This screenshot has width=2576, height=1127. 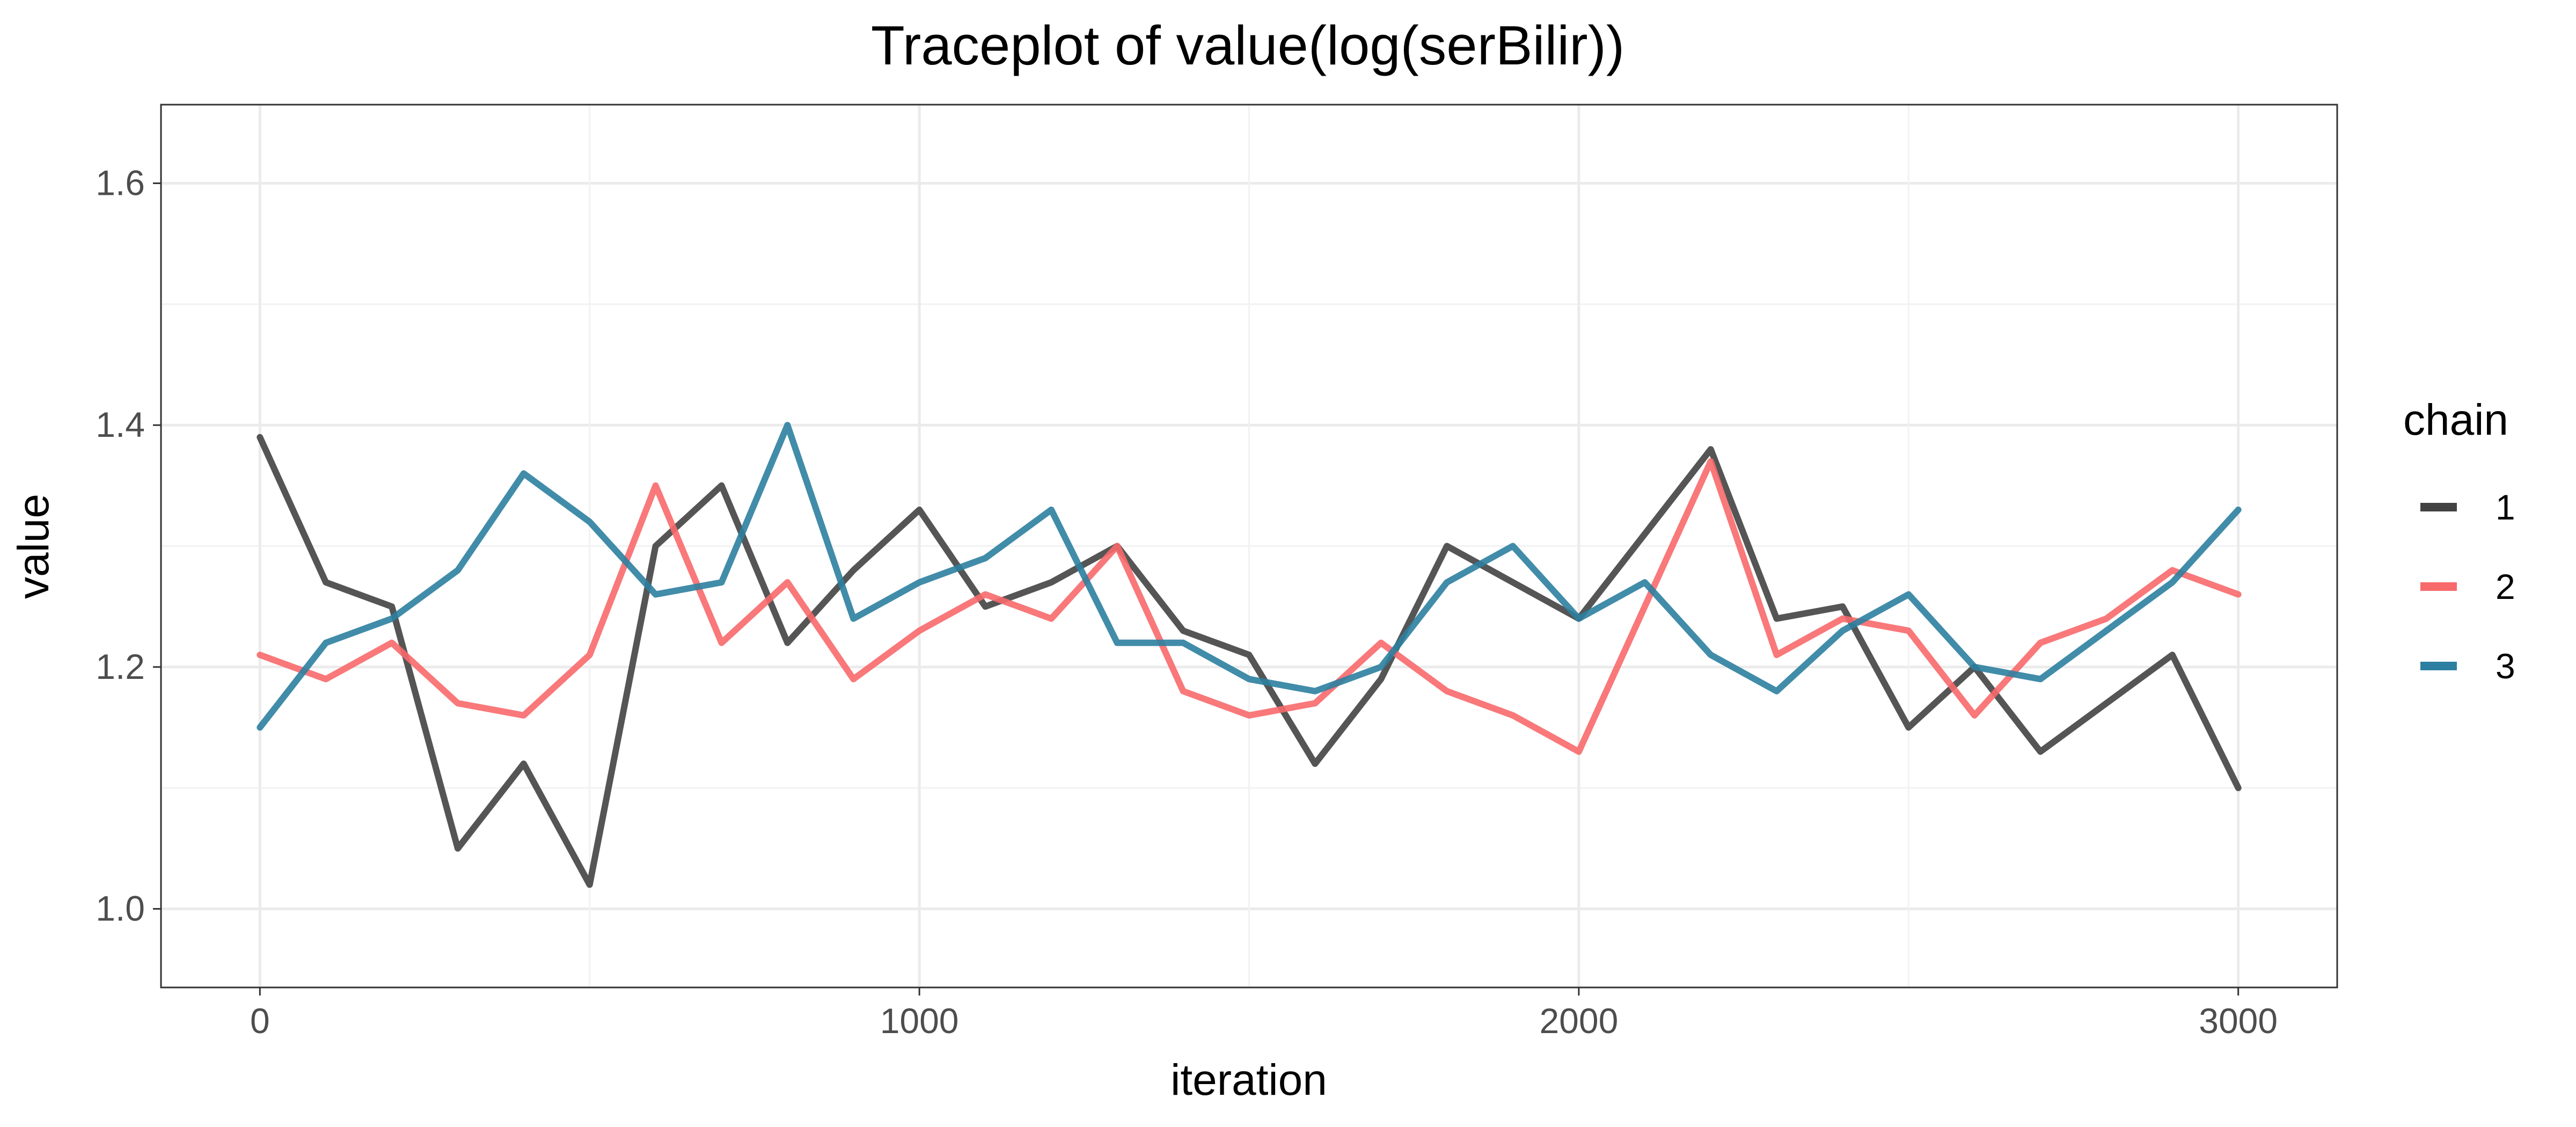 What do you see at coordinates (33, 546) in the screenshot?
I see `y-axis-title: value` at bounding box center [33, 546].